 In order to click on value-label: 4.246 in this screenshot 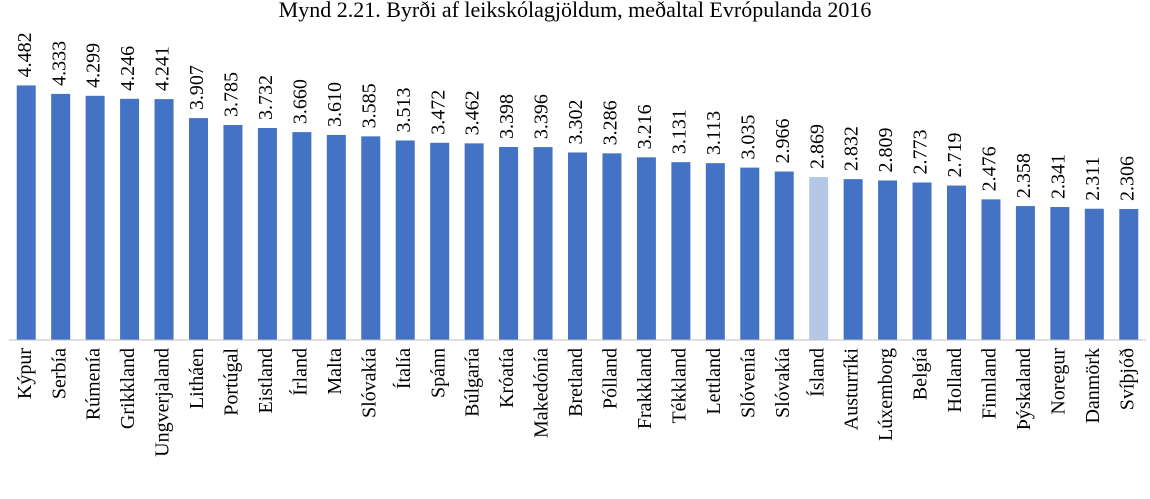, I will do `click(128, 68)`.